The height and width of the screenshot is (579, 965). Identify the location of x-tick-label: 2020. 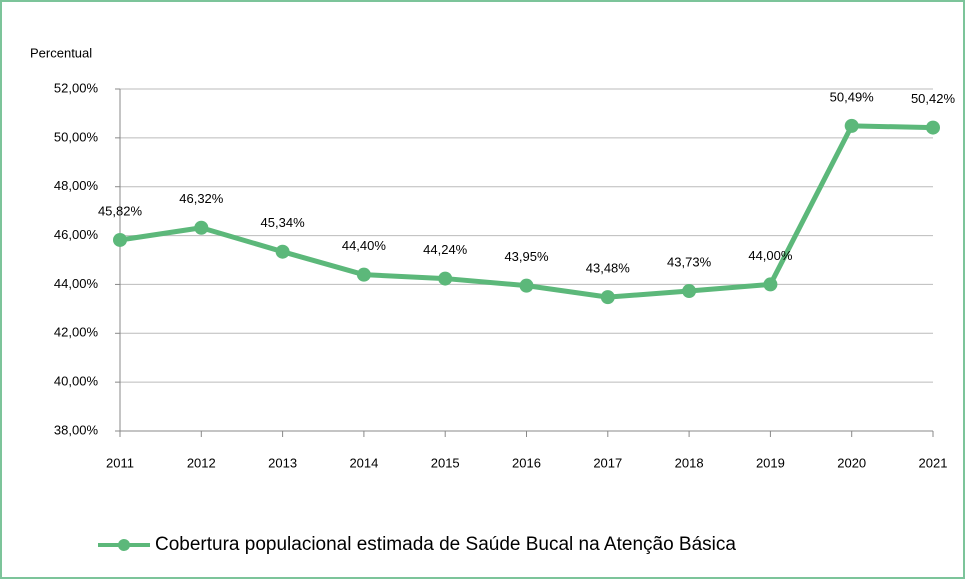
(851, 462).